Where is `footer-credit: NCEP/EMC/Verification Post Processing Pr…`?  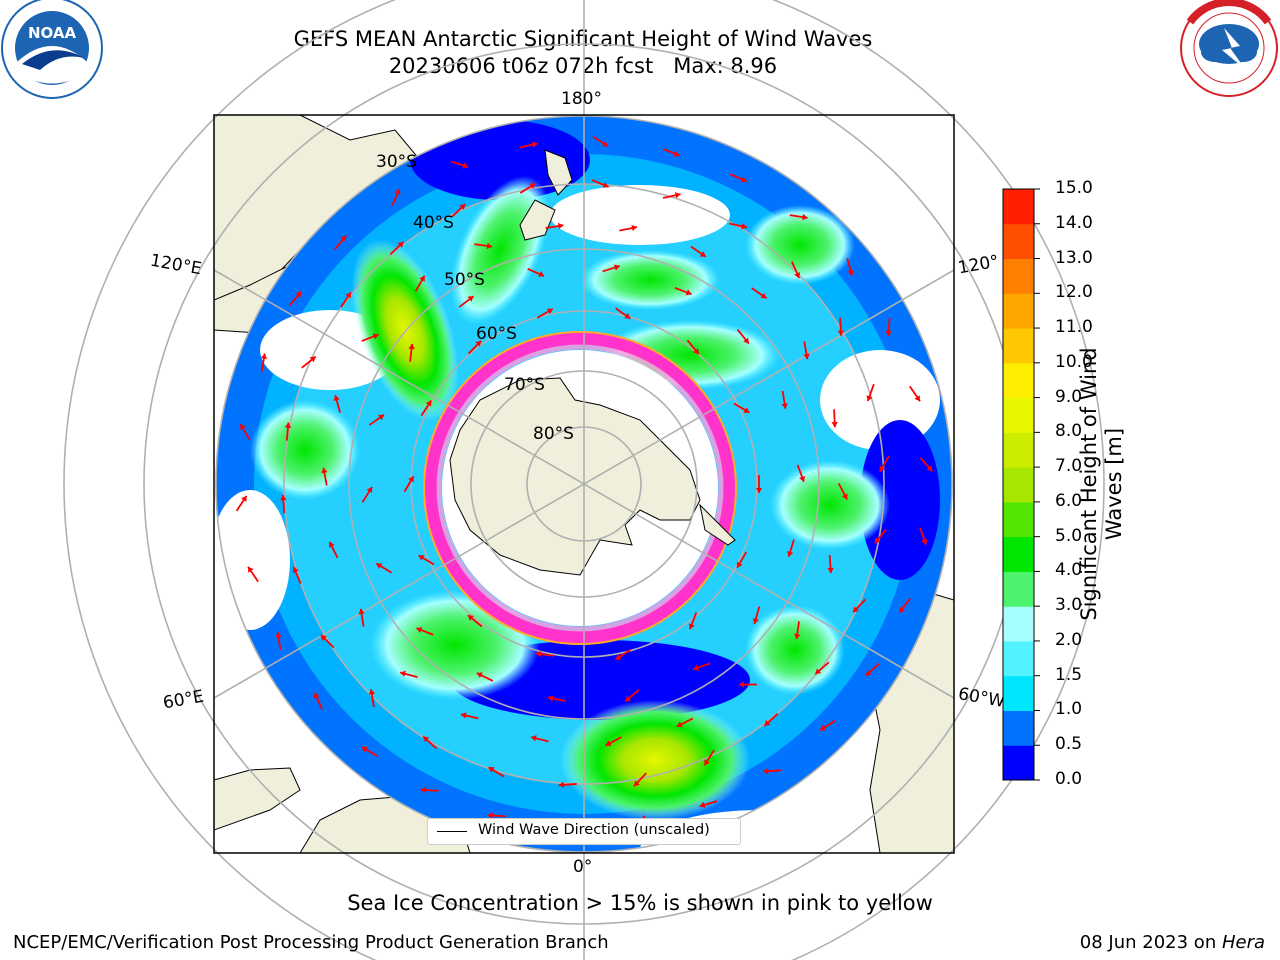 footer-credit: NCEP/EMC/Verification Post Processing Pr… is located at coordinates (311, 942).